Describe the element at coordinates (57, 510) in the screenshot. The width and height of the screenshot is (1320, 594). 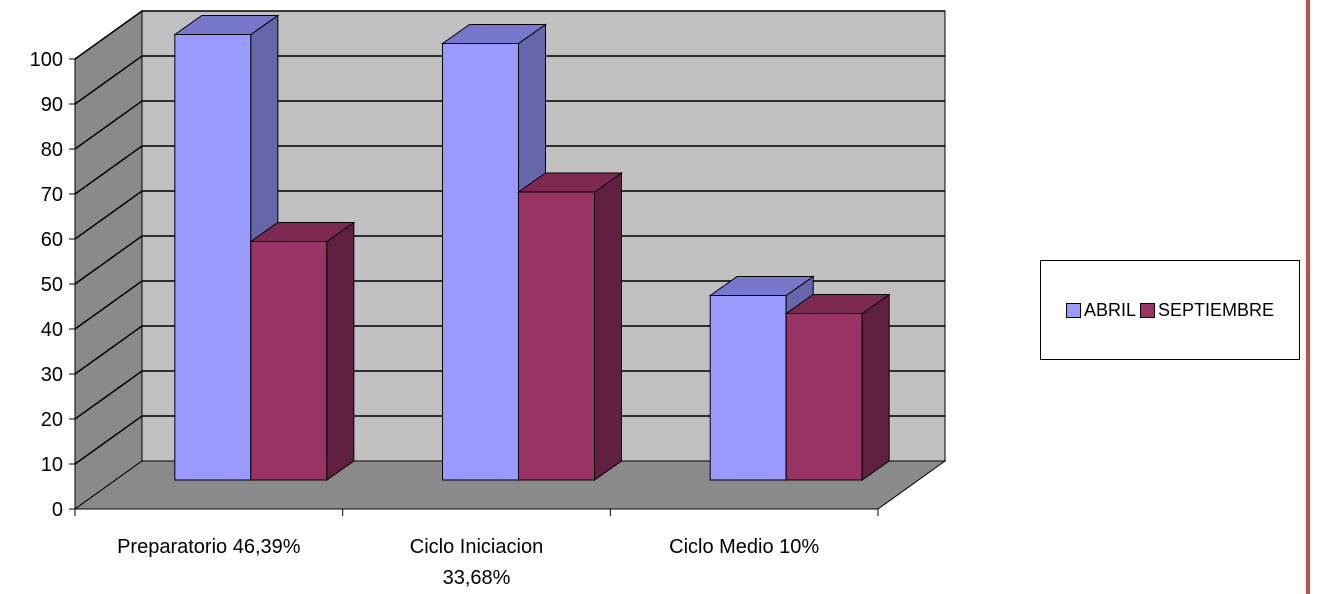
I see `y-tick-label: 0` at that location.